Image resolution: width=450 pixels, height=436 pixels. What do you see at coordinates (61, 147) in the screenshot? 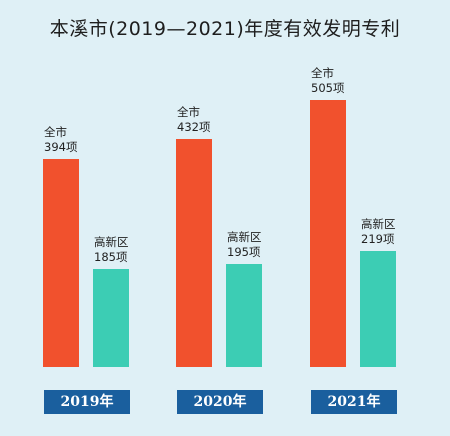
I see `value-label: 394项` at bounding box center [61, 147].